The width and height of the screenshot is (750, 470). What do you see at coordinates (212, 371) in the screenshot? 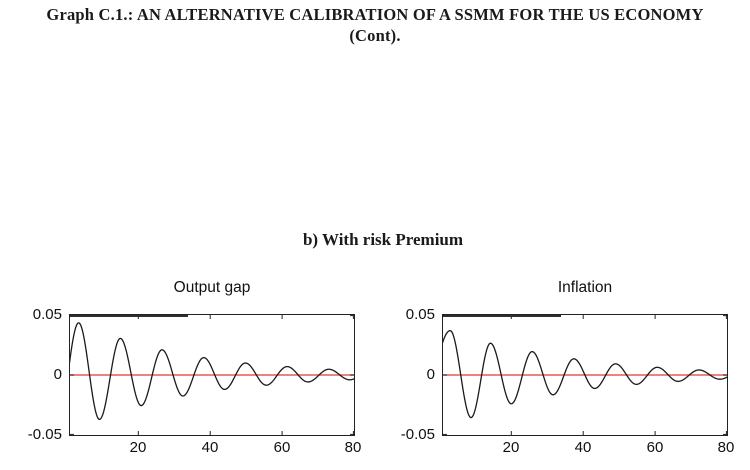
I see `output-gap-impulse-response` at bounding box center [212, 371].